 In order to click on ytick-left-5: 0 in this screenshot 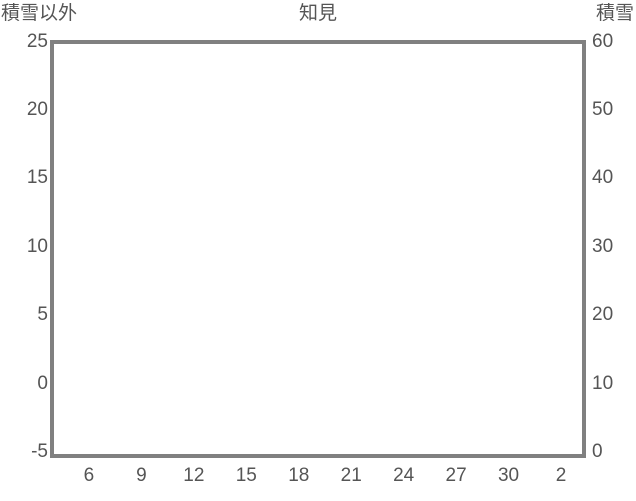, I will do `click(42, 383)`.